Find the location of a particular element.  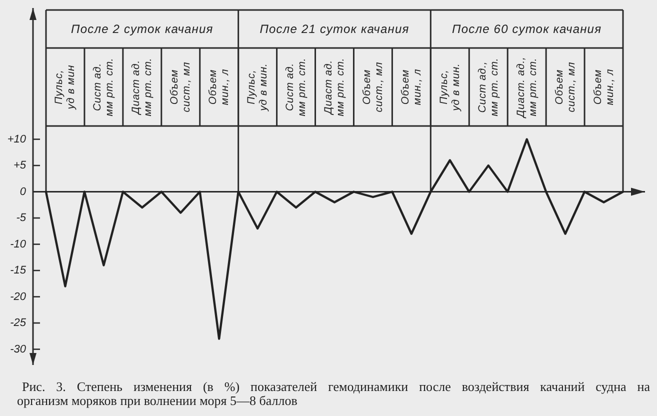

annotation: После 21 суток качания is located at coordinates (335, 29).